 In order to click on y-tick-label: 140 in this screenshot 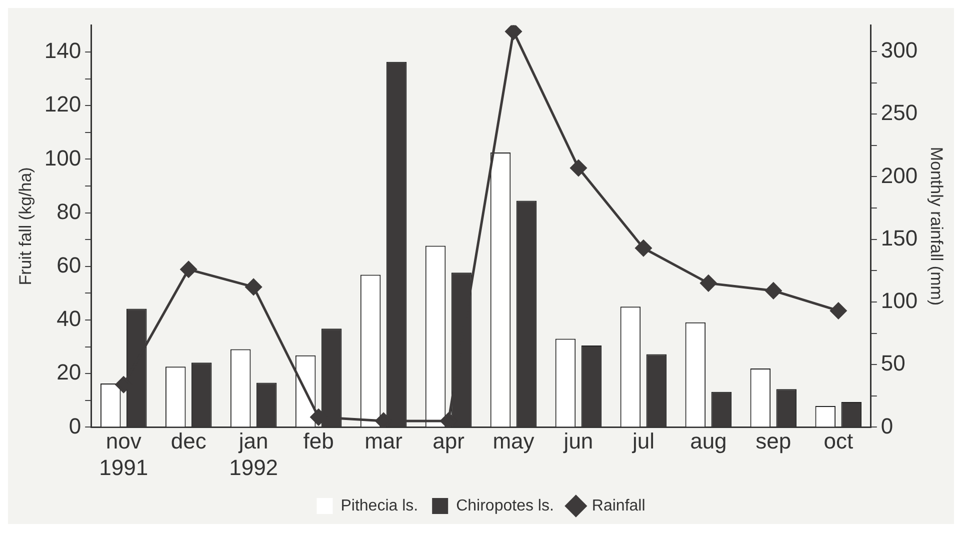, I will do `click(63, 51)`.